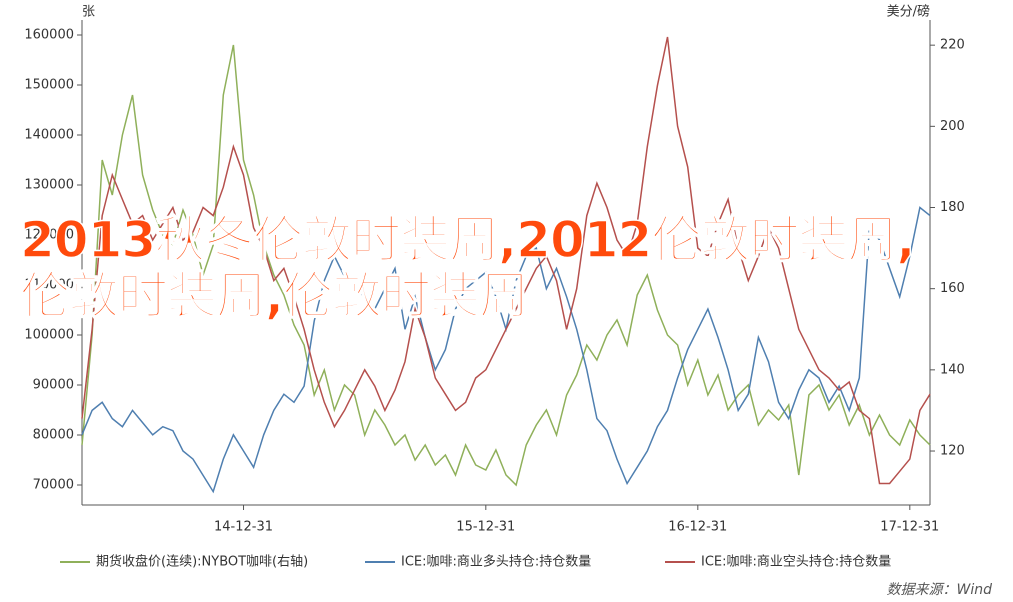  Describe the element at coordinates (952, 207) in the screenshot. I see `y2-tick-label: 180` at that location.